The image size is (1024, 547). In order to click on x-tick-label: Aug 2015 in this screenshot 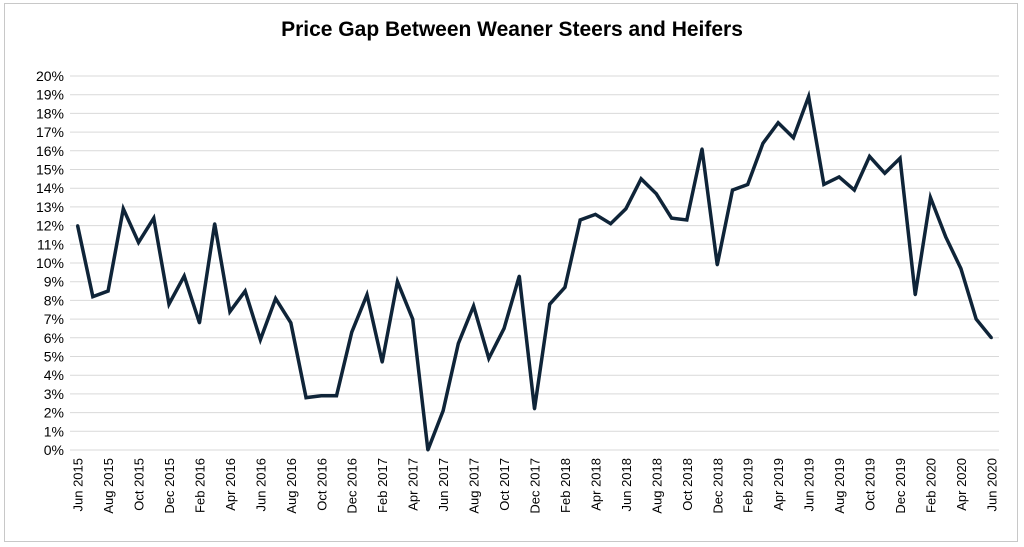, I will do `click(108, 486)`.